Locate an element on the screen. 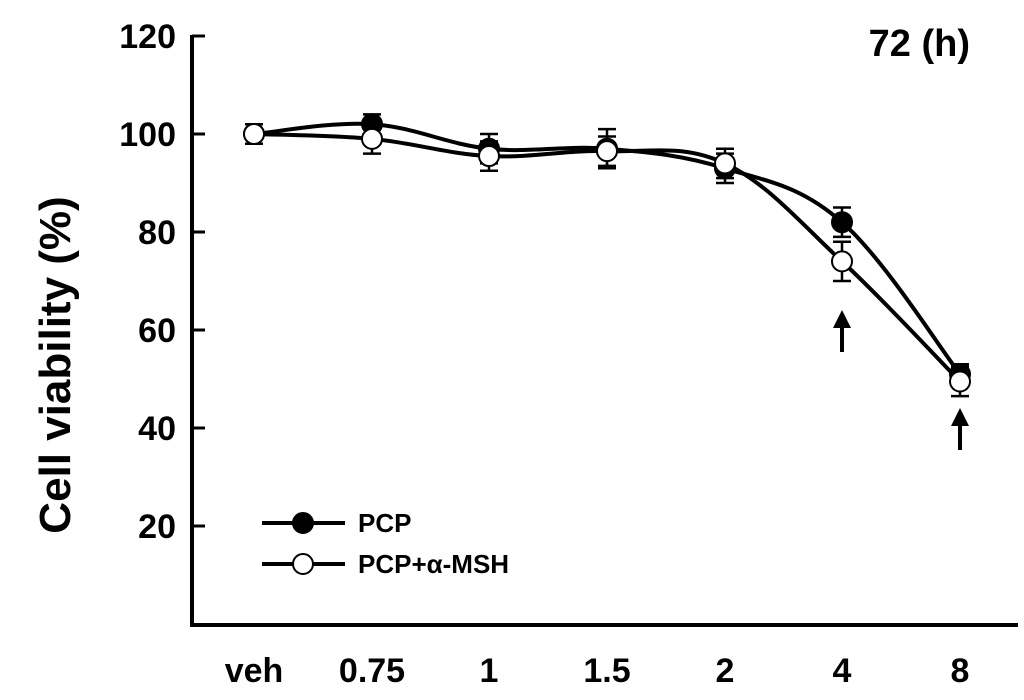 This screenshot has width=1024, height=700. x-axis-ticks: veh 0.75 1 1.5 2 4 8 is located at coordinates (597, 671).